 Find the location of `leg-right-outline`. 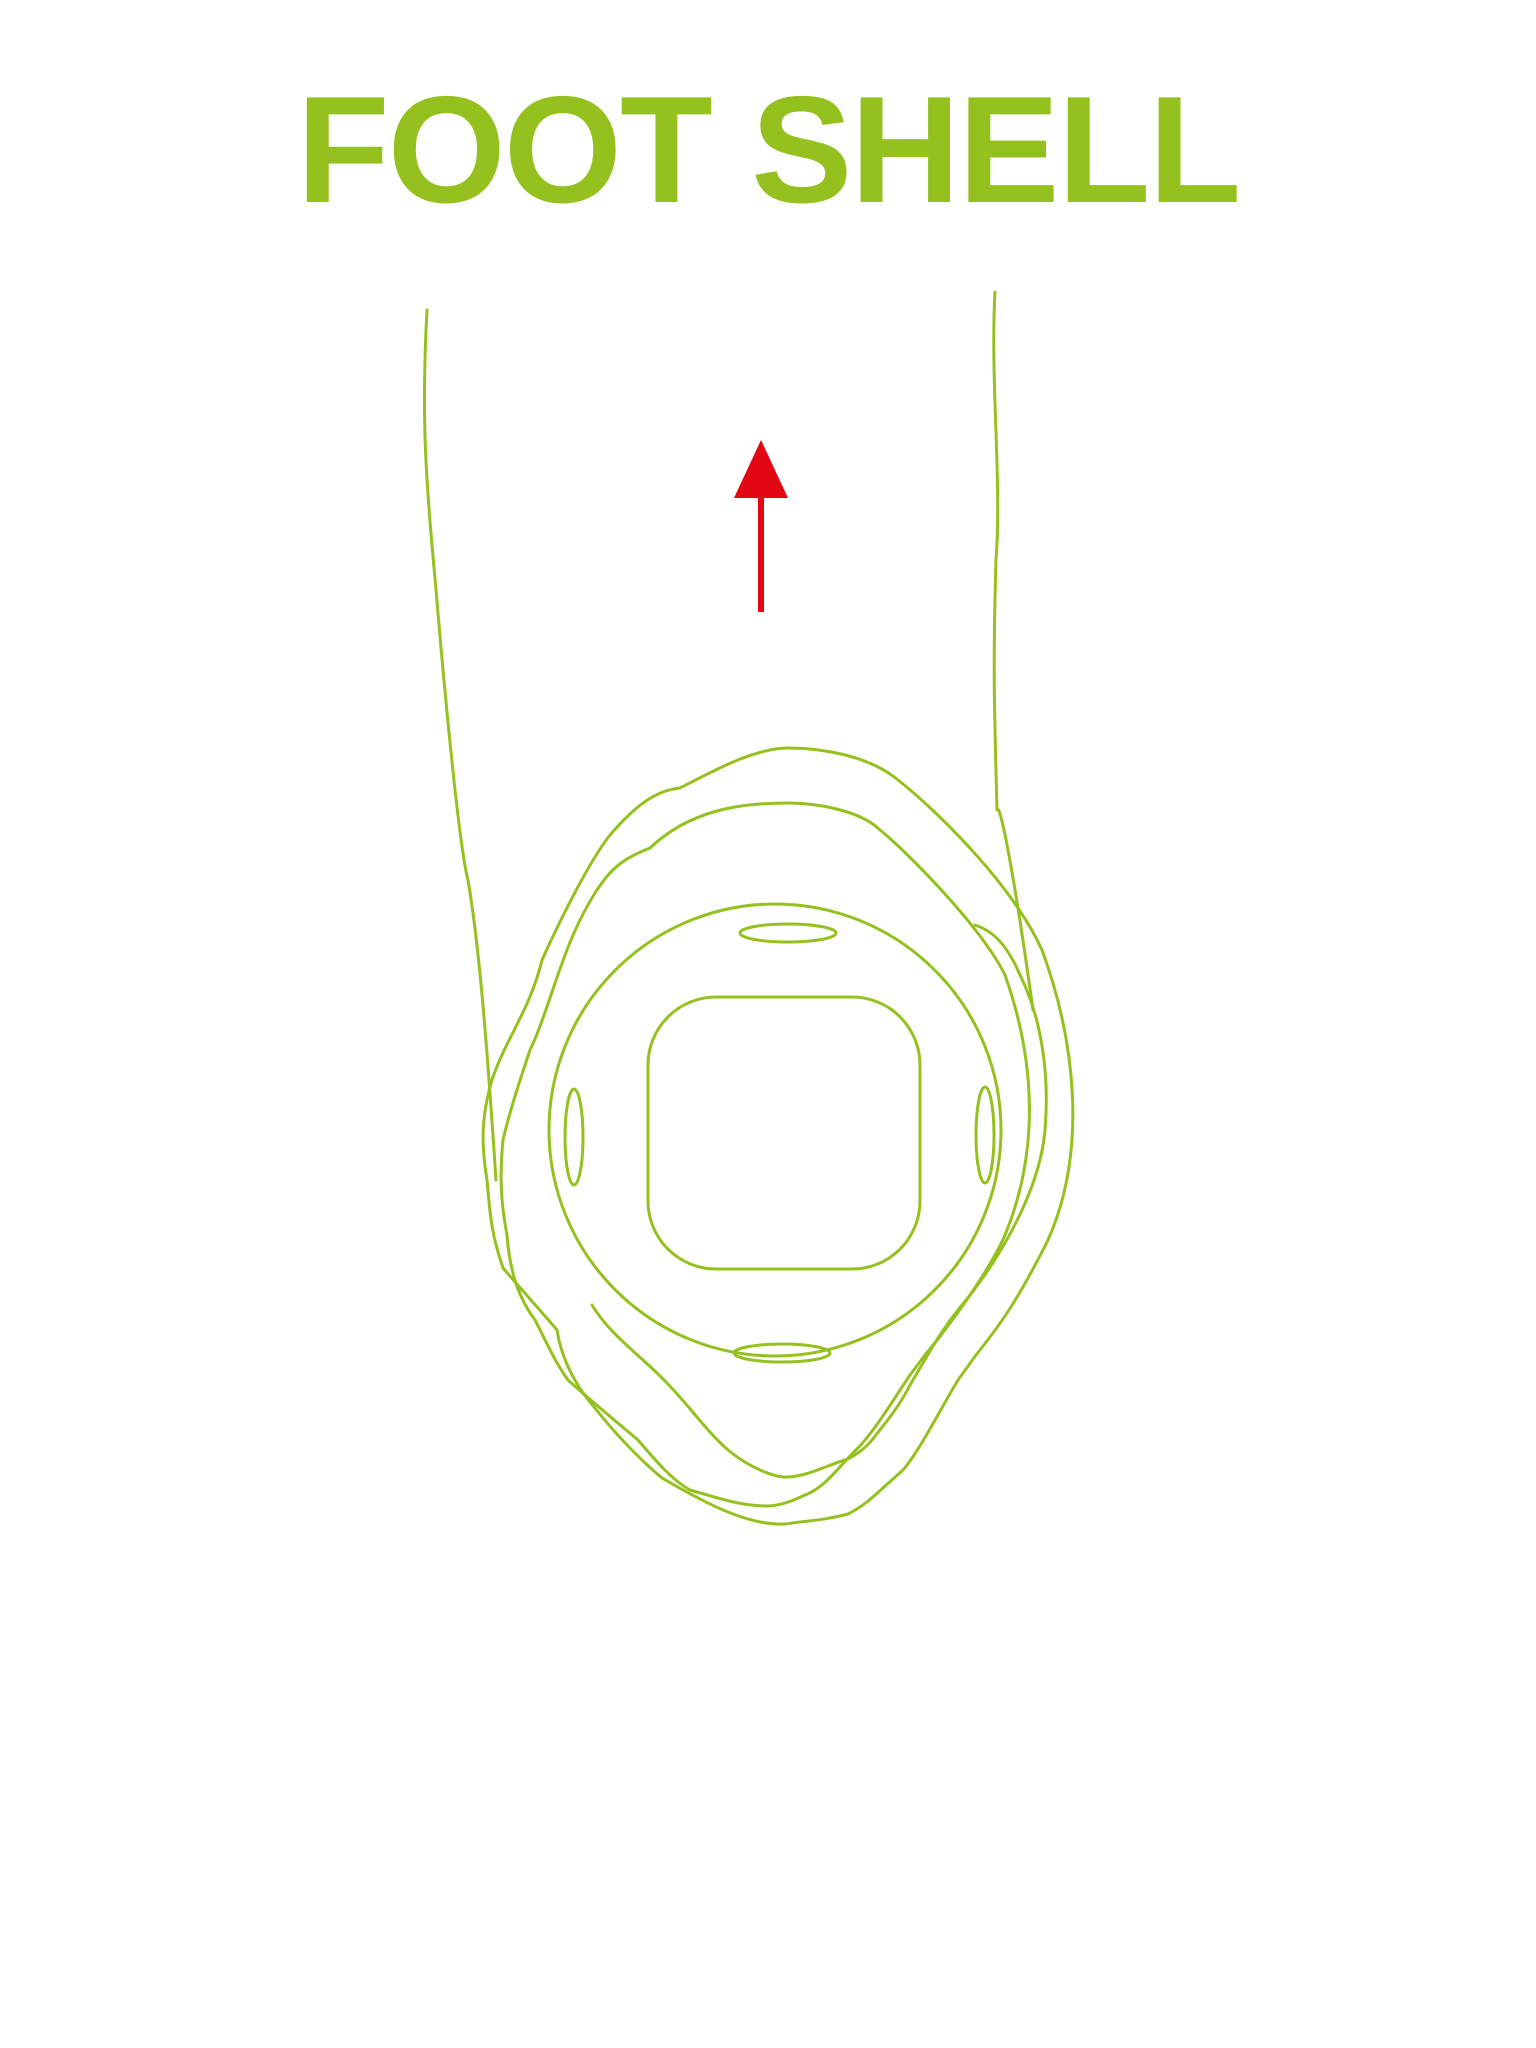

leg-right-outline is located at coordinates (1013, 651).